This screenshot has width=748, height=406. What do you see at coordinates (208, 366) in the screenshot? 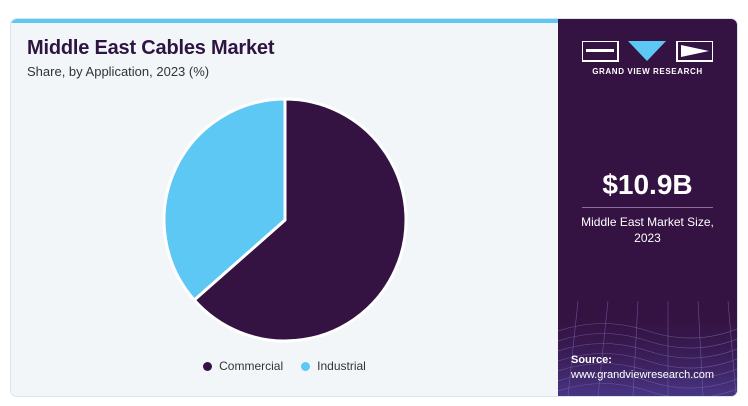
I see `legend-swatch-commercial` at bounding box center [208, 366].